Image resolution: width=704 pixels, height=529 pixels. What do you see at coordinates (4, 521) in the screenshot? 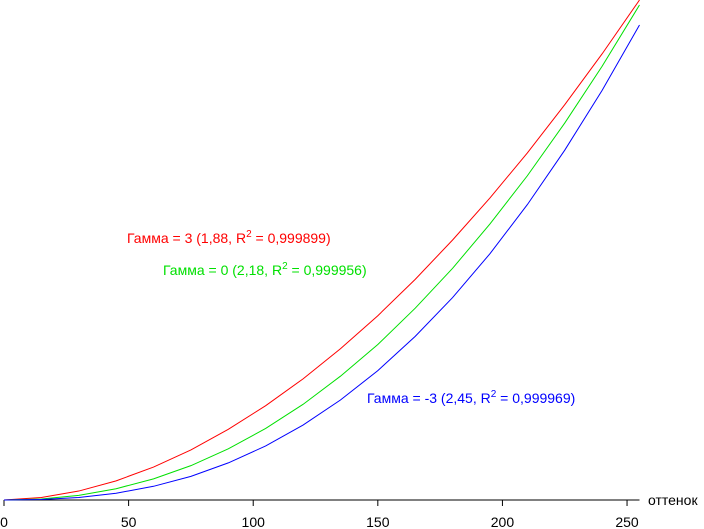
I see `x-tick-label: 0` at bounding box center [4, 521].